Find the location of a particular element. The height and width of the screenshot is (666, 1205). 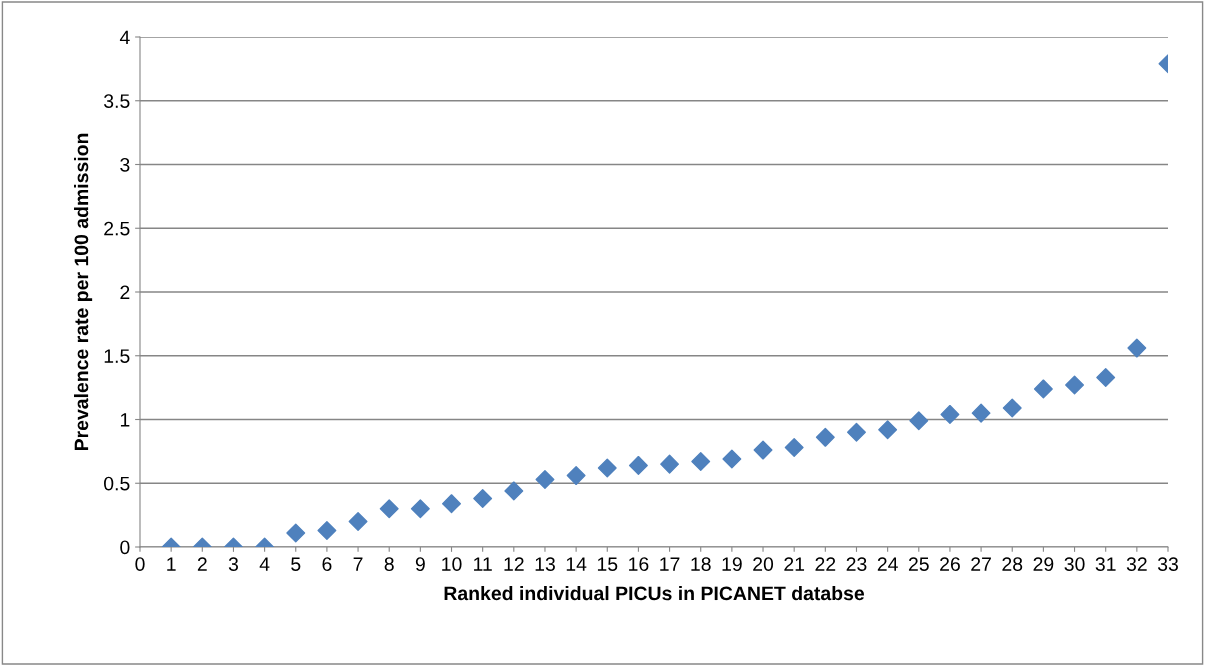

x-tick-label: 11 is located at coordinates (483, 564).